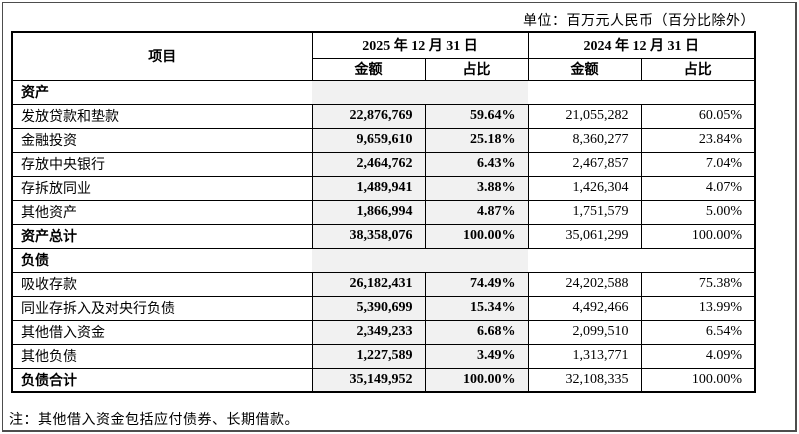  I want to click on row-label: 其他资产, so click(162, 212).